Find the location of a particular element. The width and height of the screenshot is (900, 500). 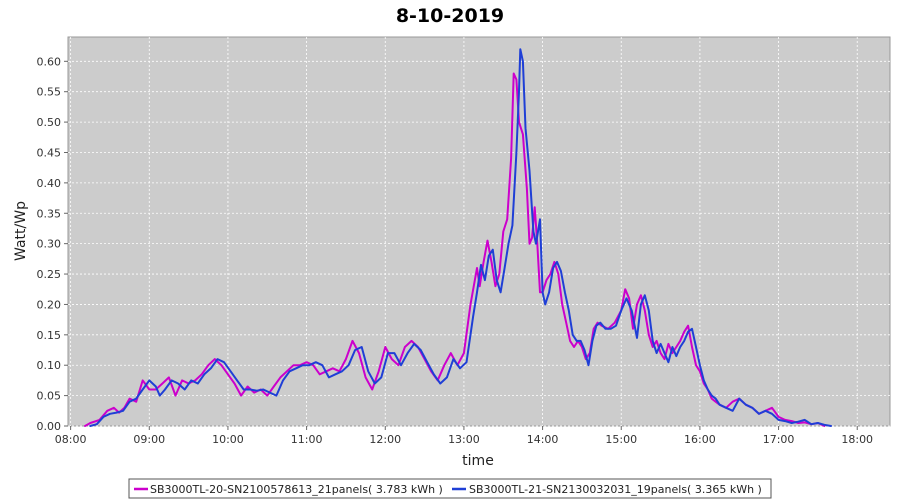

y-tick-label: 0.55 is located at coordinates (49, 92).